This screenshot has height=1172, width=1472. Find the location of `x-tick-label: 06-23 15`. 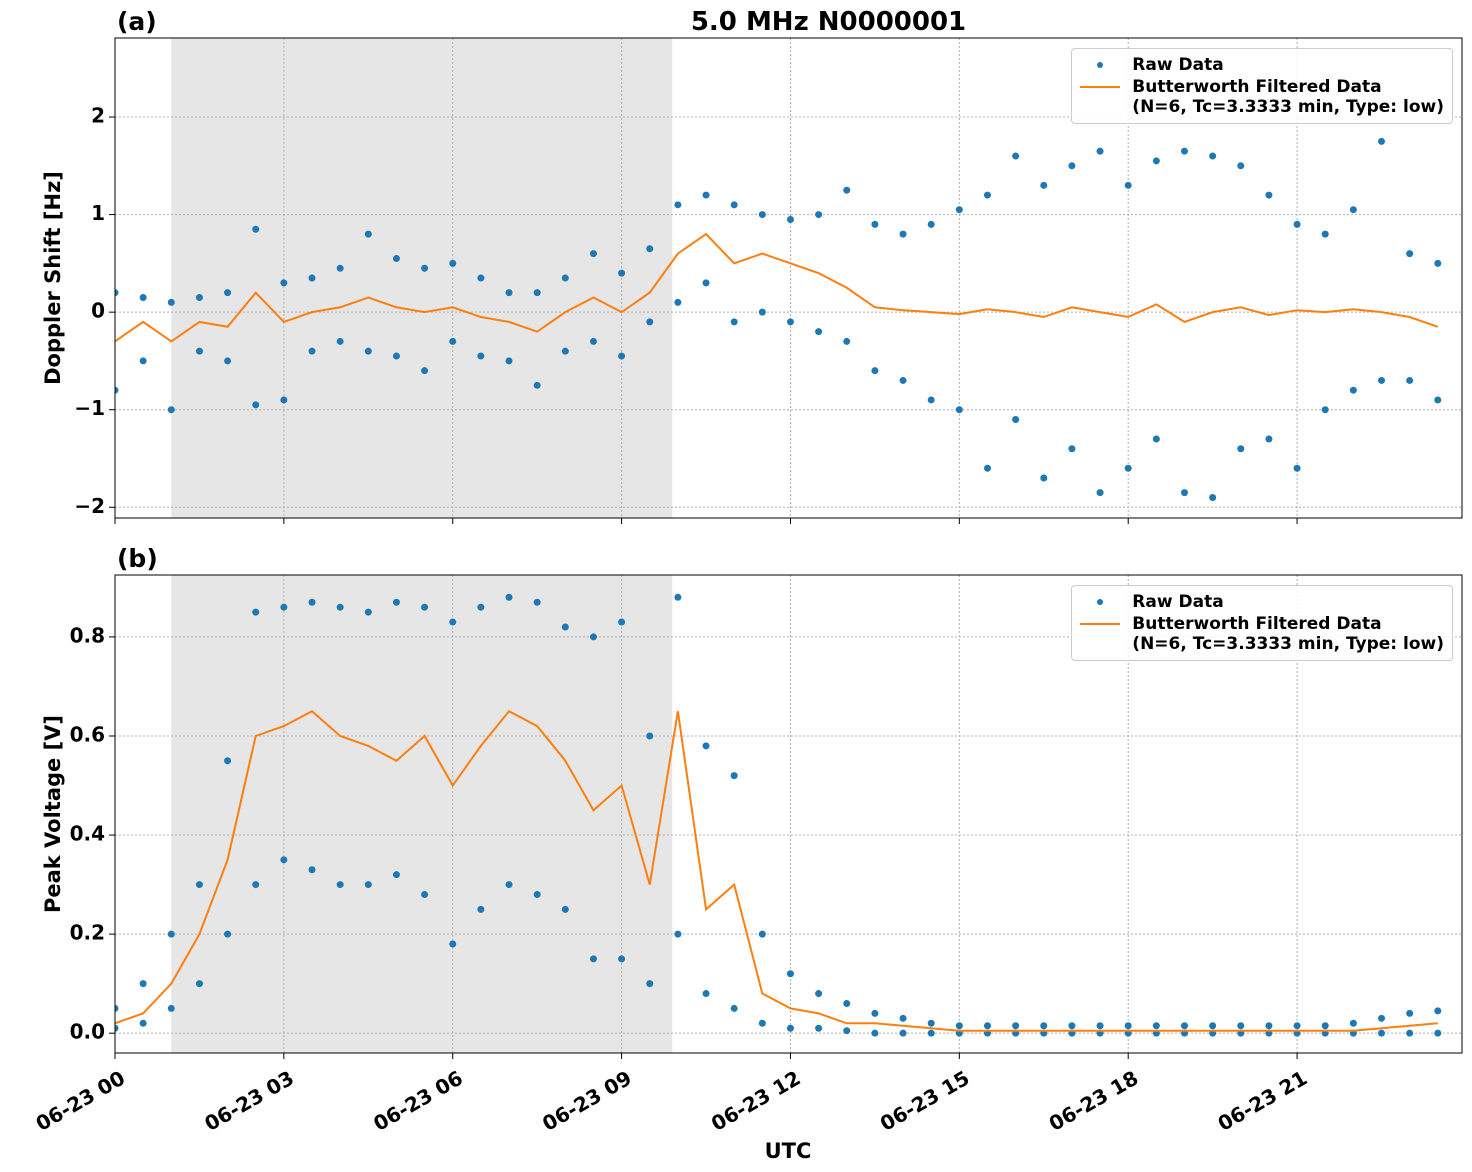

x-tick-label: 06-23 15 is located at coordinates (925, 1101).